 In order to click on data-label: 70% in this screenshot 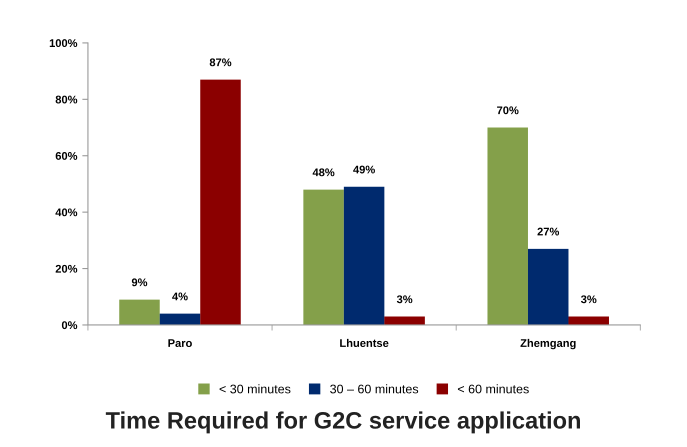, I will do `click(508, 110)`.